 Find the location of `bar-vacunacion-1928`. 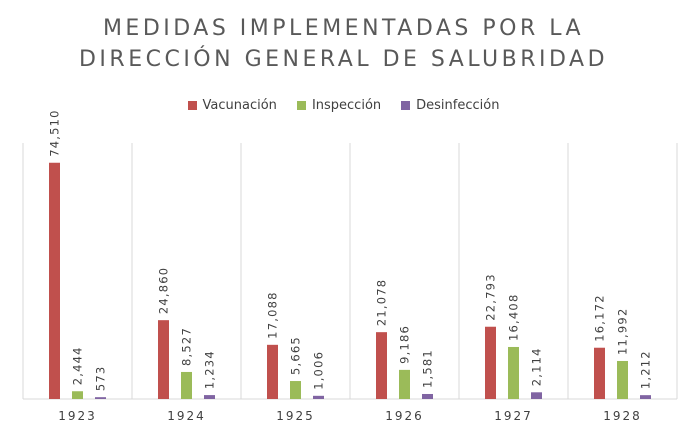

bar-vacunacion-1928 is located at coordinates (599, 373).